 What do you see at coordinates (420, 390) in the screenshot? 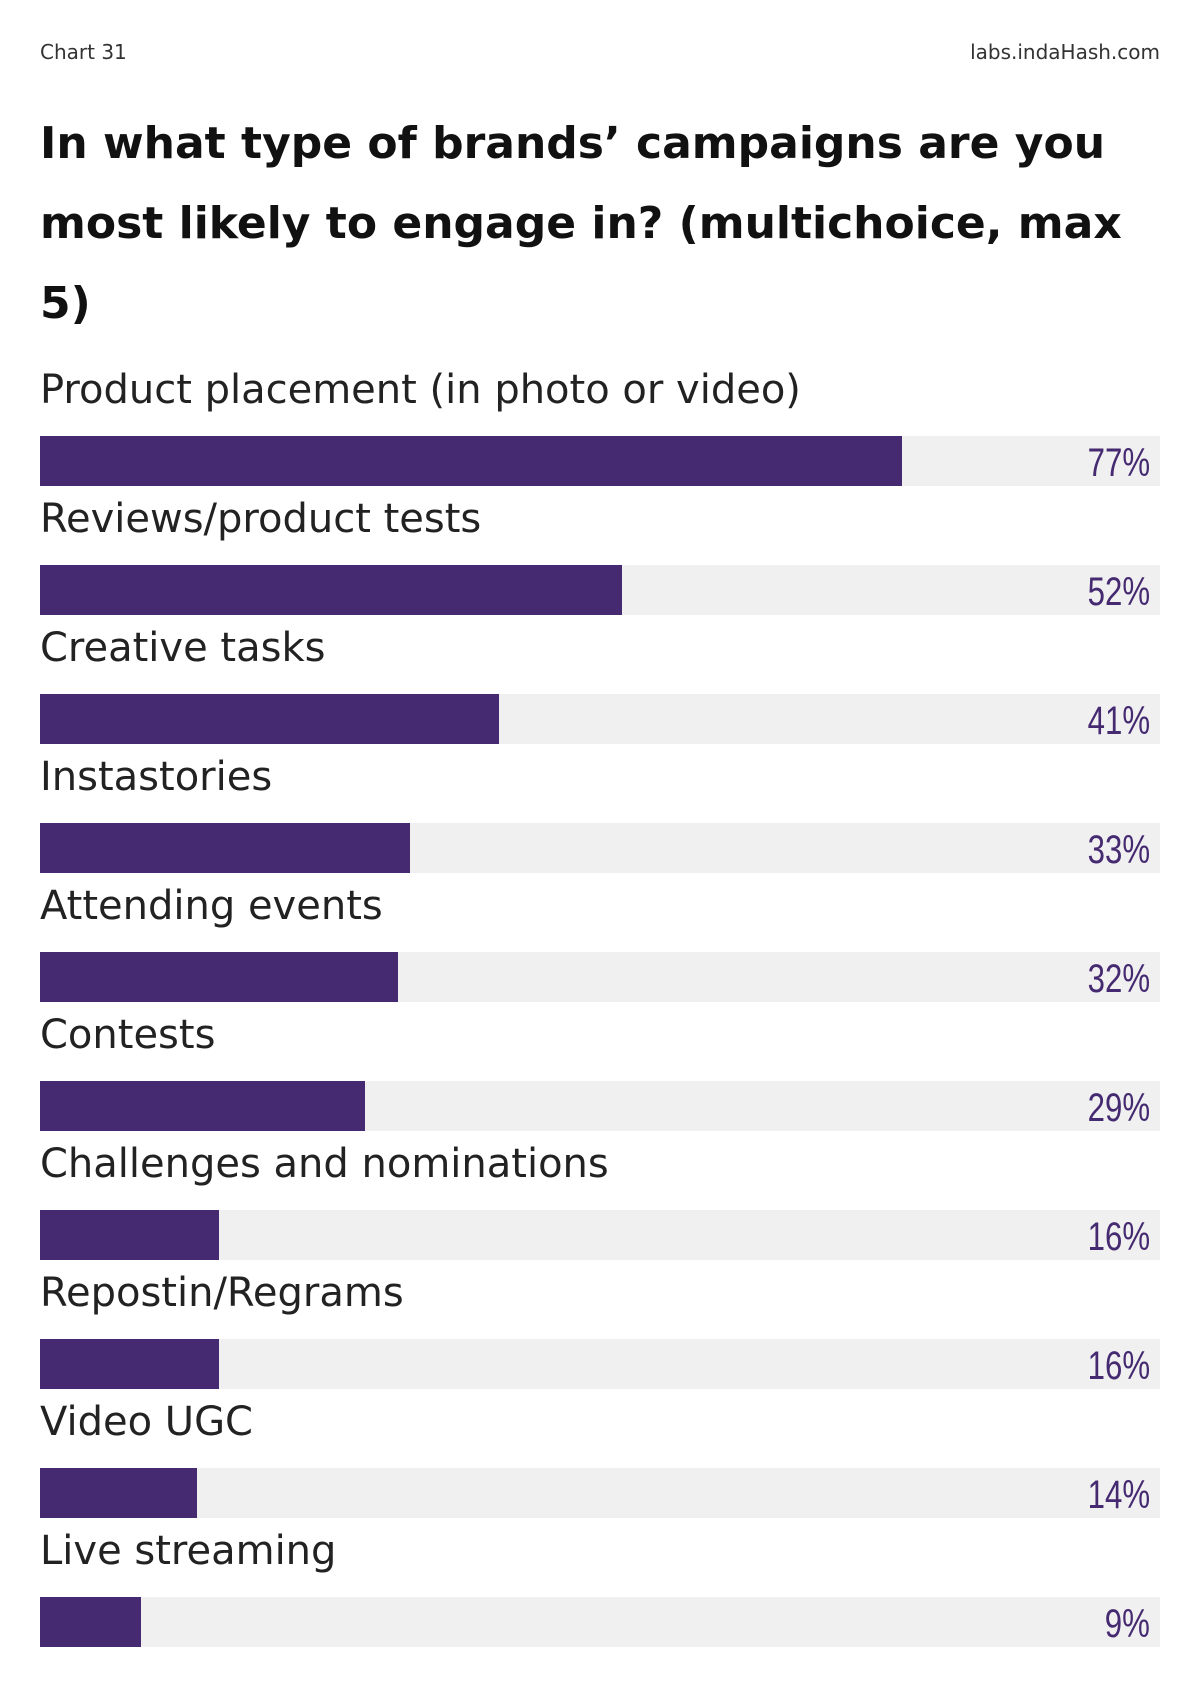
I see `bar-label: Product placement (in photo or video)` at bounding box center [420, 390].